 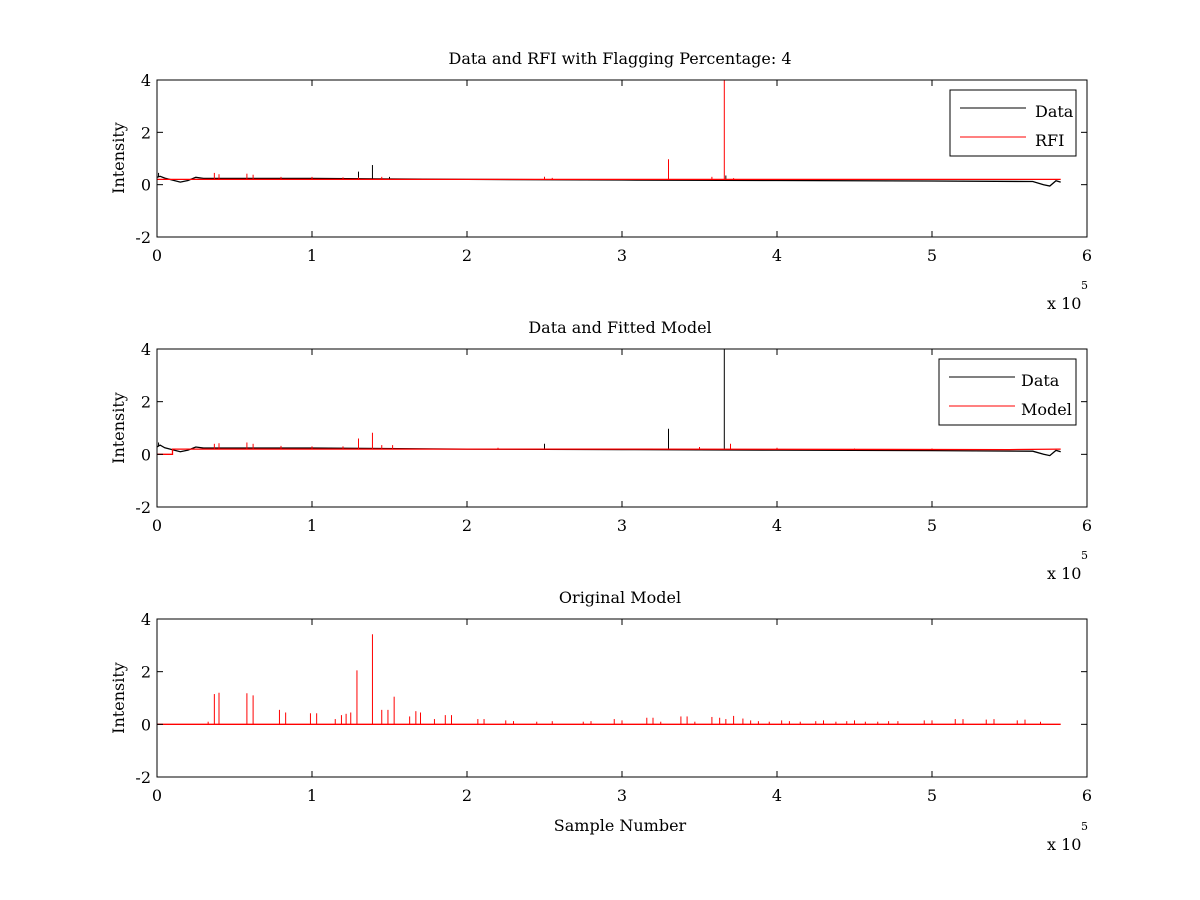 I want to click on x-axis-label: Sample Number, so click(x=620, y=825).